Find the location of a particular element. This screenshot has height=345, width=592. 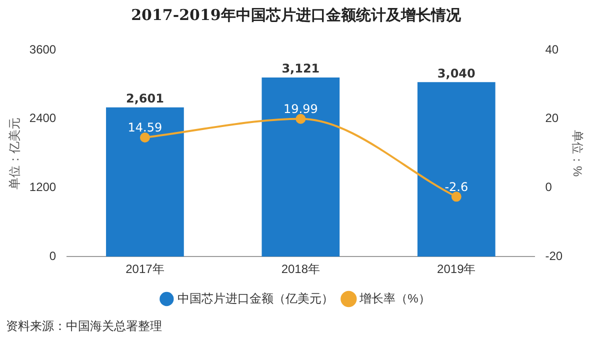

y2-tick-label: 20 is located at coordinates (552, 118).